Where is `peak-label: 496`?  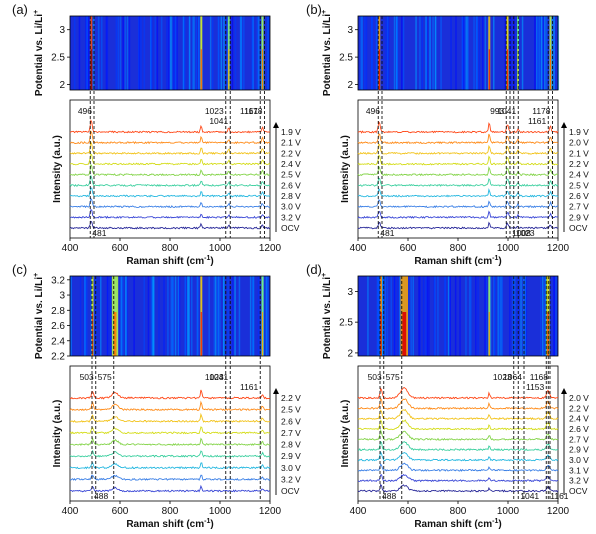 peak-label: 496 is located at coordinates (85, 111).